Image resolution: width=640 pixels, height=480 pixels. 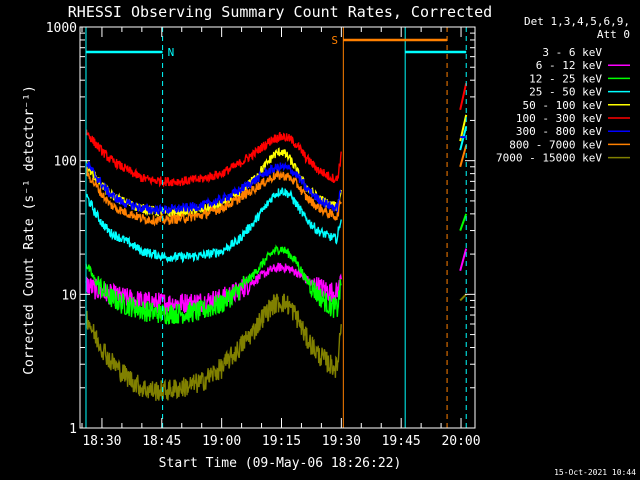 What do you see at coordinates (613, 34) in the screenshot?
I see `legend-subtitle: Att 0` at bounding box center [613, 34].